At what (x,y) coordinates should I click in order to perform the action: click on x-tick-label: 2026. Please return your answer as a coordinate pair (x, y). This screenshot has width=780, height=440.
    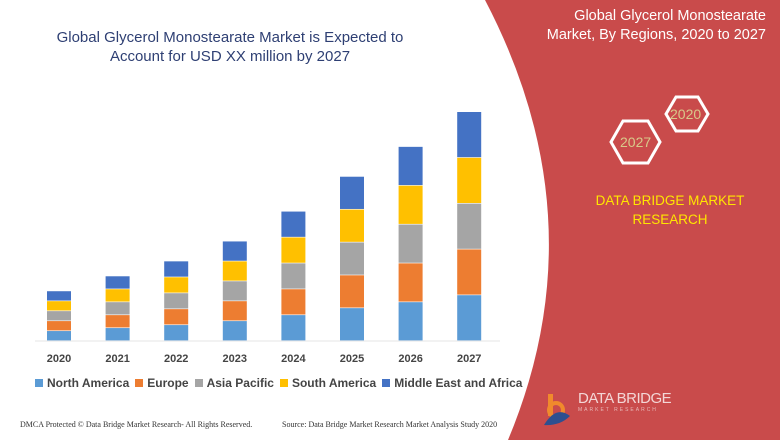
    Looking at the image, I should click on (410, 359).